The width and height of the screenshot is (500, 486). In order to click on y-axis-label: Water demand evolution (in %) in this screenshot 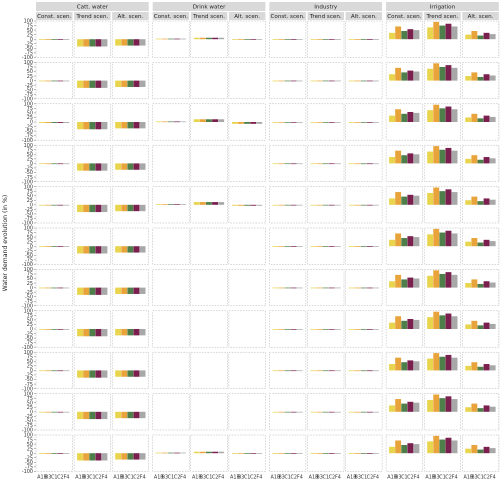, I will do `click(5, 243)`.